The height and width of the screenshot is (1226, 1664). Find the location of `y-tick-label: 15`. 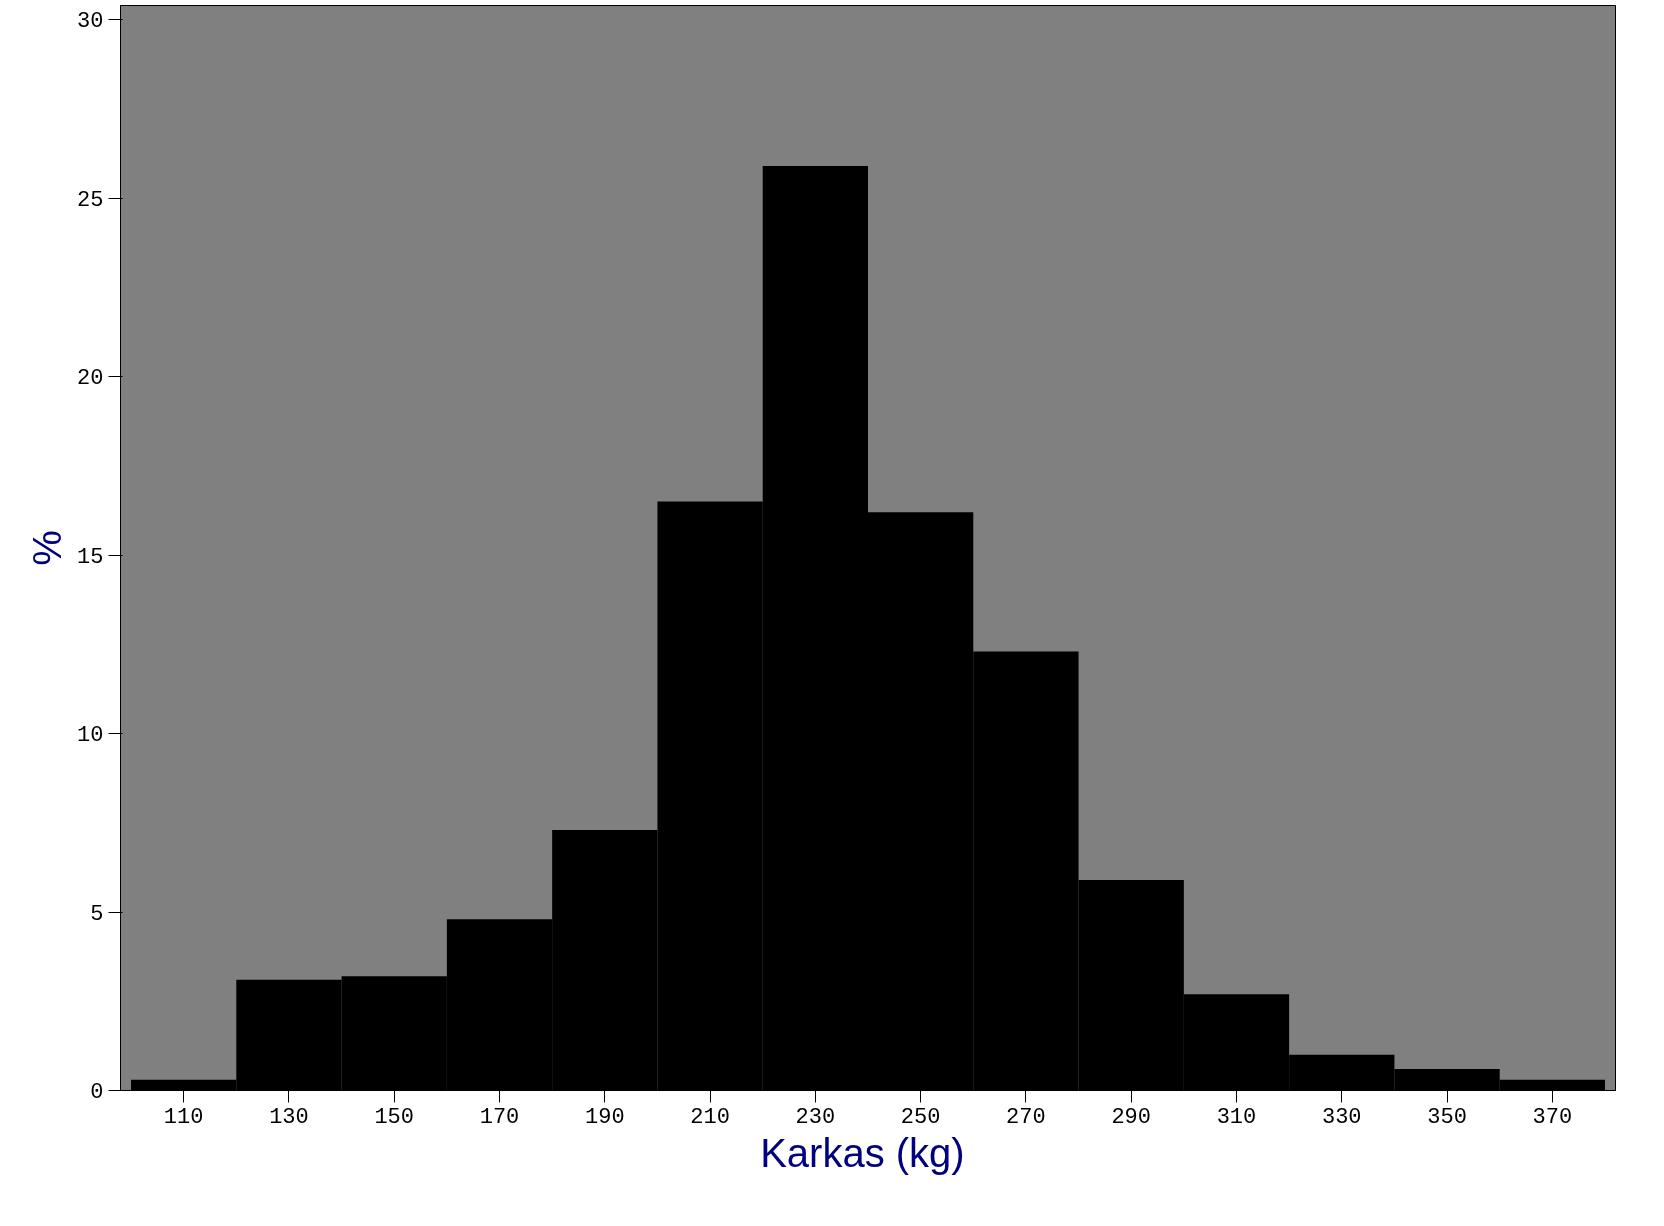

y-tick-label: 15 is located at coordinates (90, 557).